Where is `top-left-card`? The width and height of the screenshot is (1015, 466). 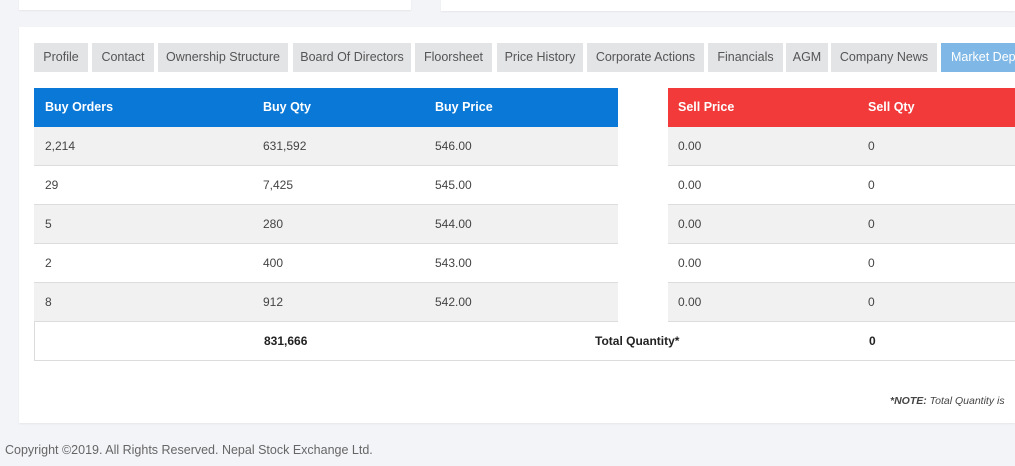 top-left-card is located at coordinates (215, 5).